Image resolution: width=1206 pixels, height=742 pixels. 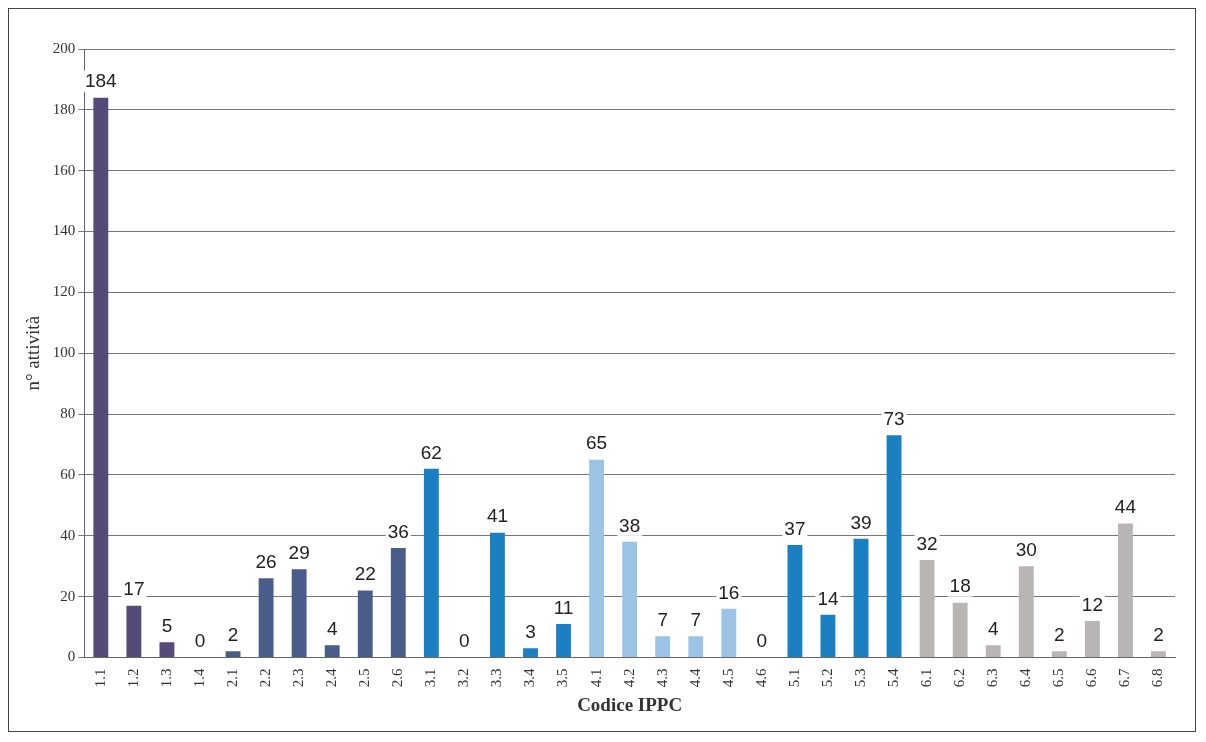 What do you see at coordinates (397, 677) in the screenshot?
I see `x-tick-label: 2.6` at bounding box center [397, 677].